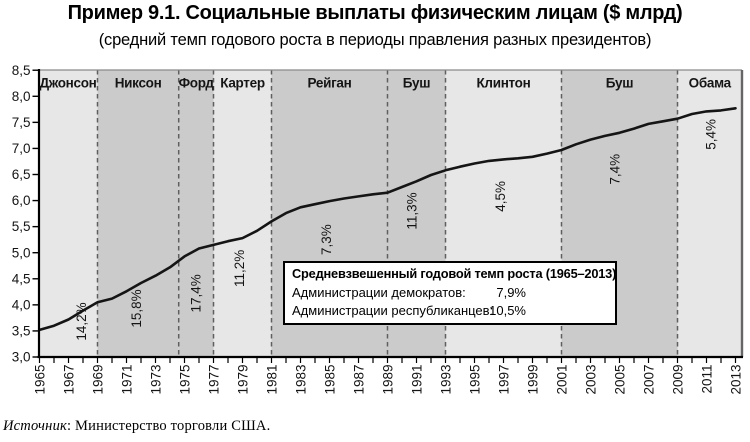 This screenshot has height=442, width=750. What do you see at coordinates (393, 311) in the screenshot?
I see `rep-average-label: Администрации республиканцев:` at bounding box center [393, 311].